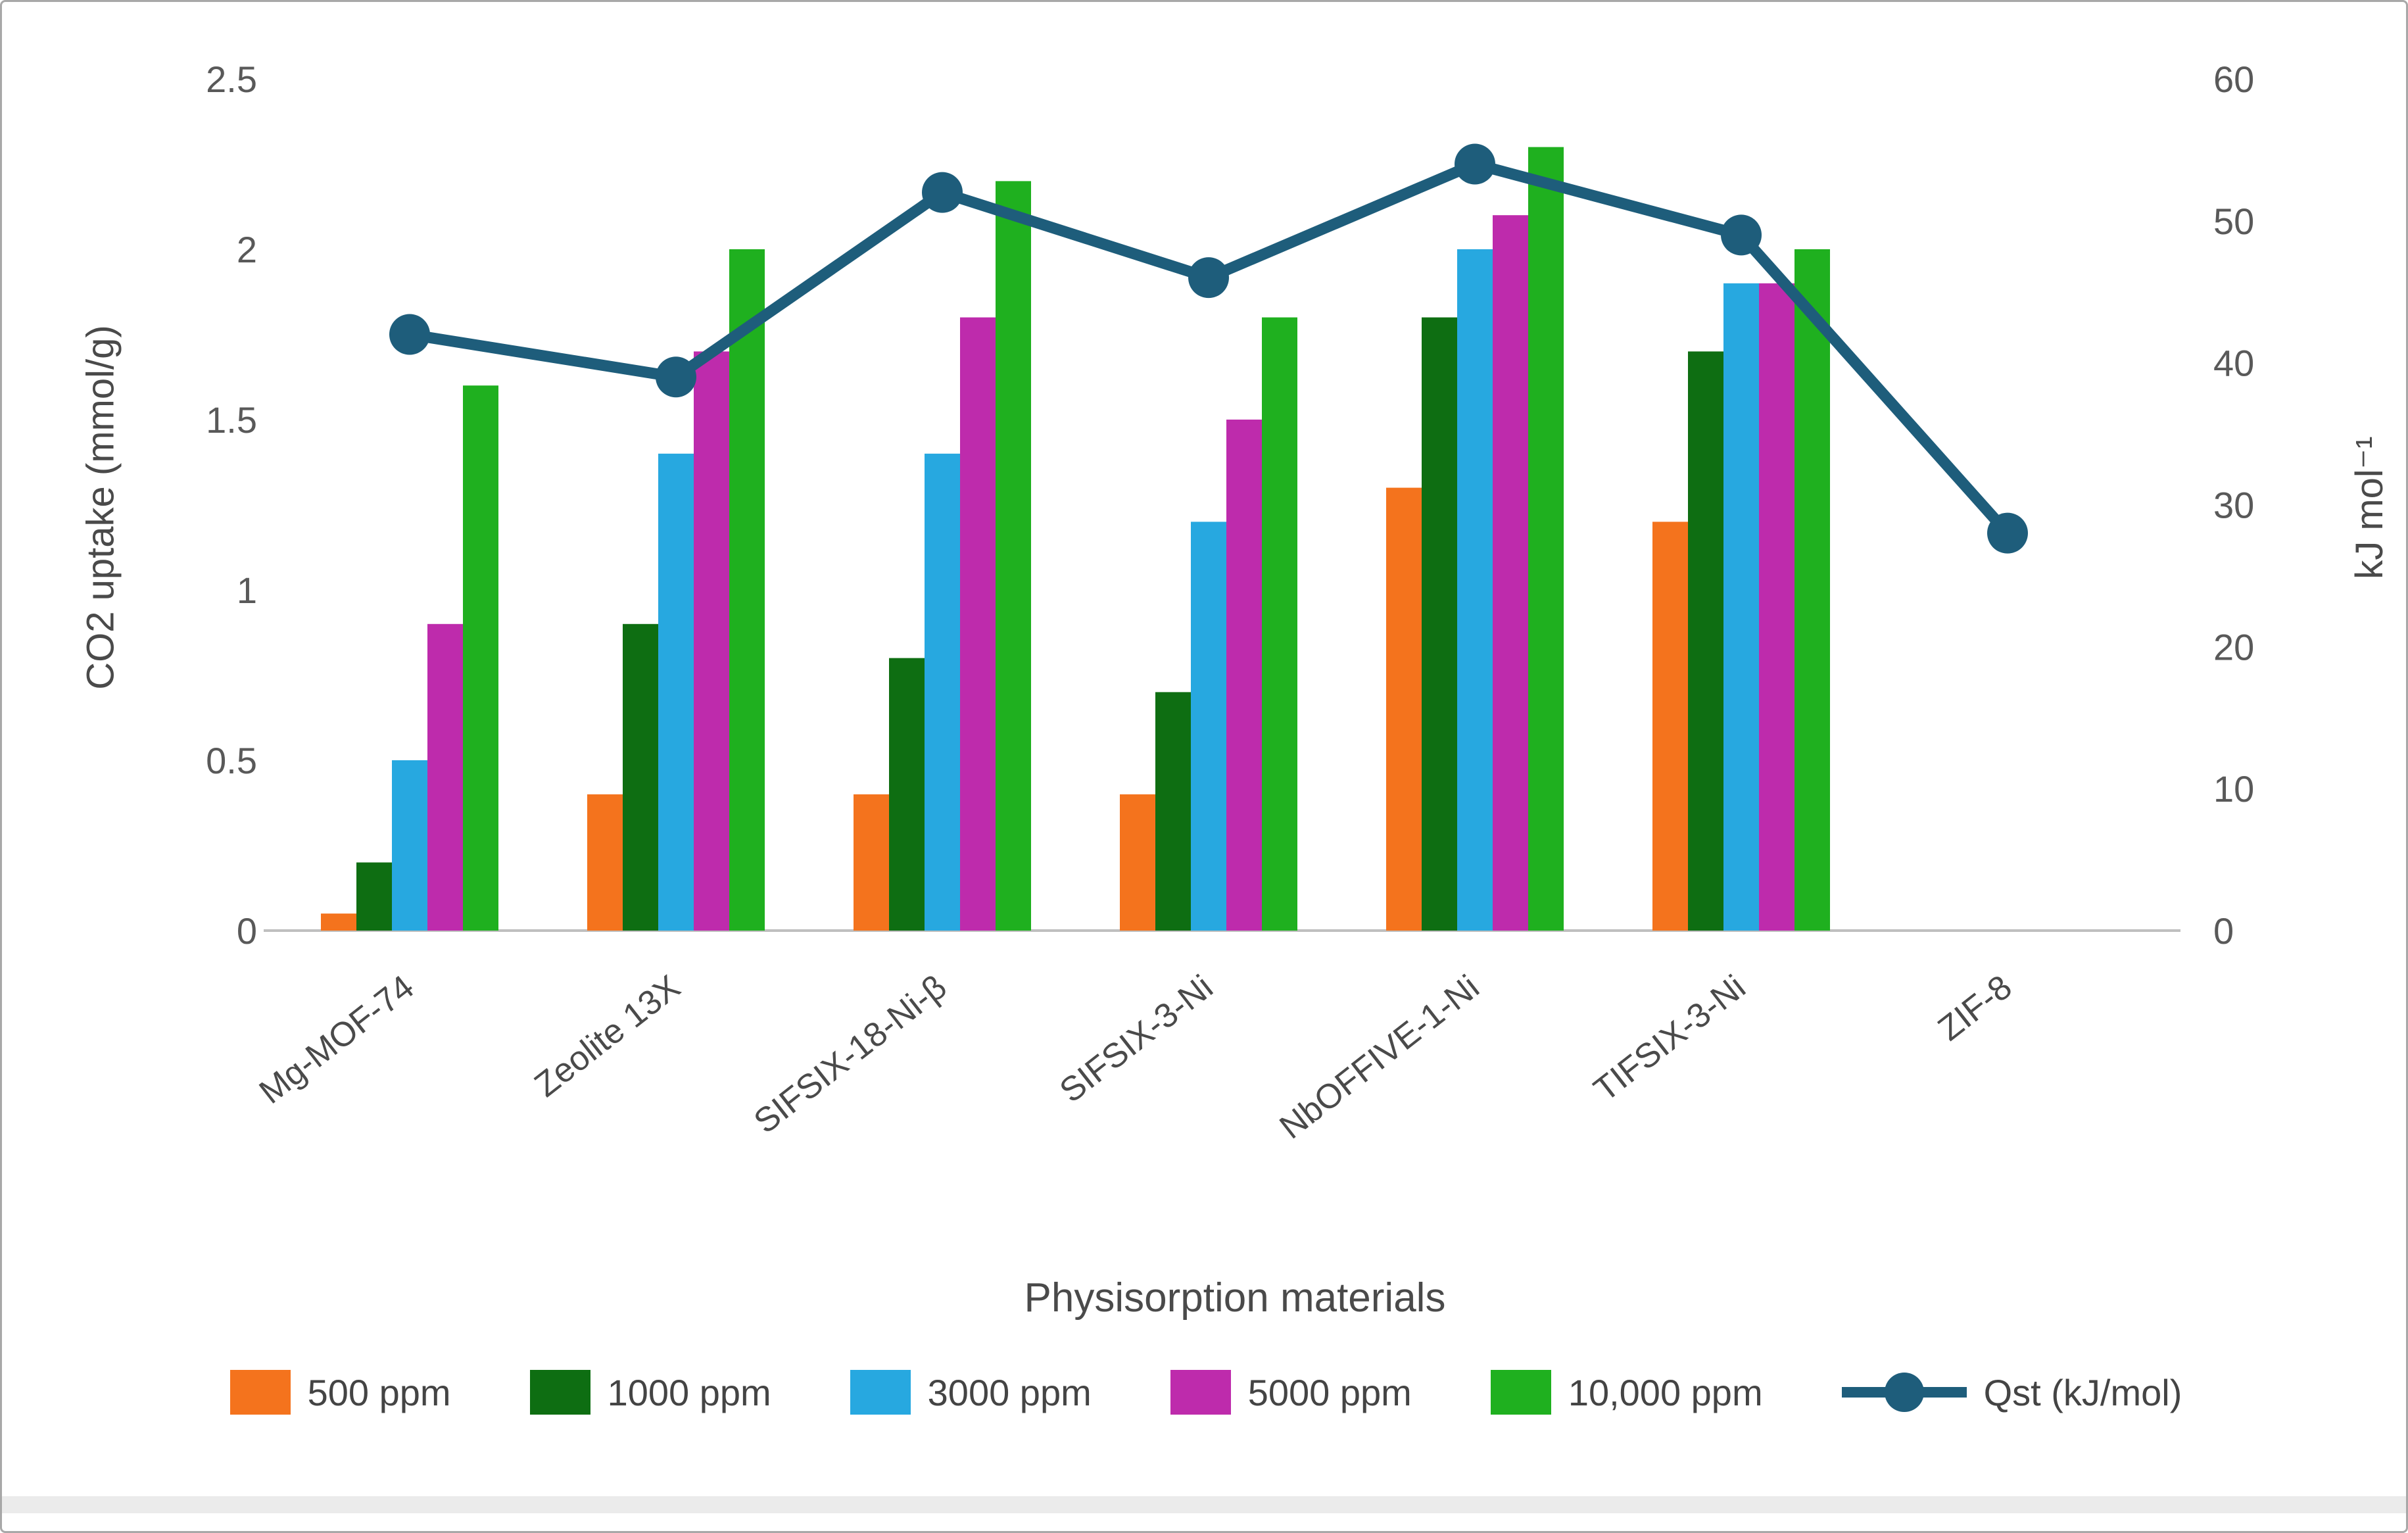 This screenshot has width=2408, height=1533. Describe the element at coordinates (676, 692) in the screenshot. I see `bar-3000ppm-Zeolite 13X` at that location.